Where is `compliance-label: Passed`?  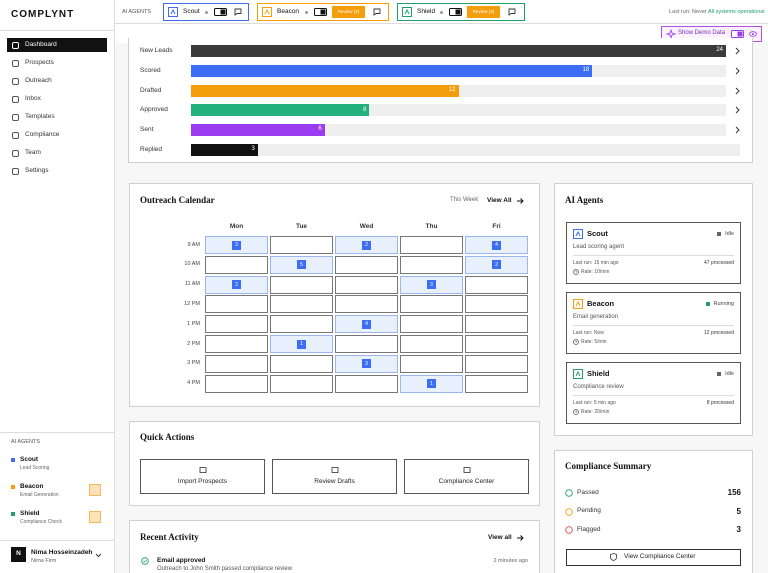 compliance-label: Passed is located at coordinates (588, 492).